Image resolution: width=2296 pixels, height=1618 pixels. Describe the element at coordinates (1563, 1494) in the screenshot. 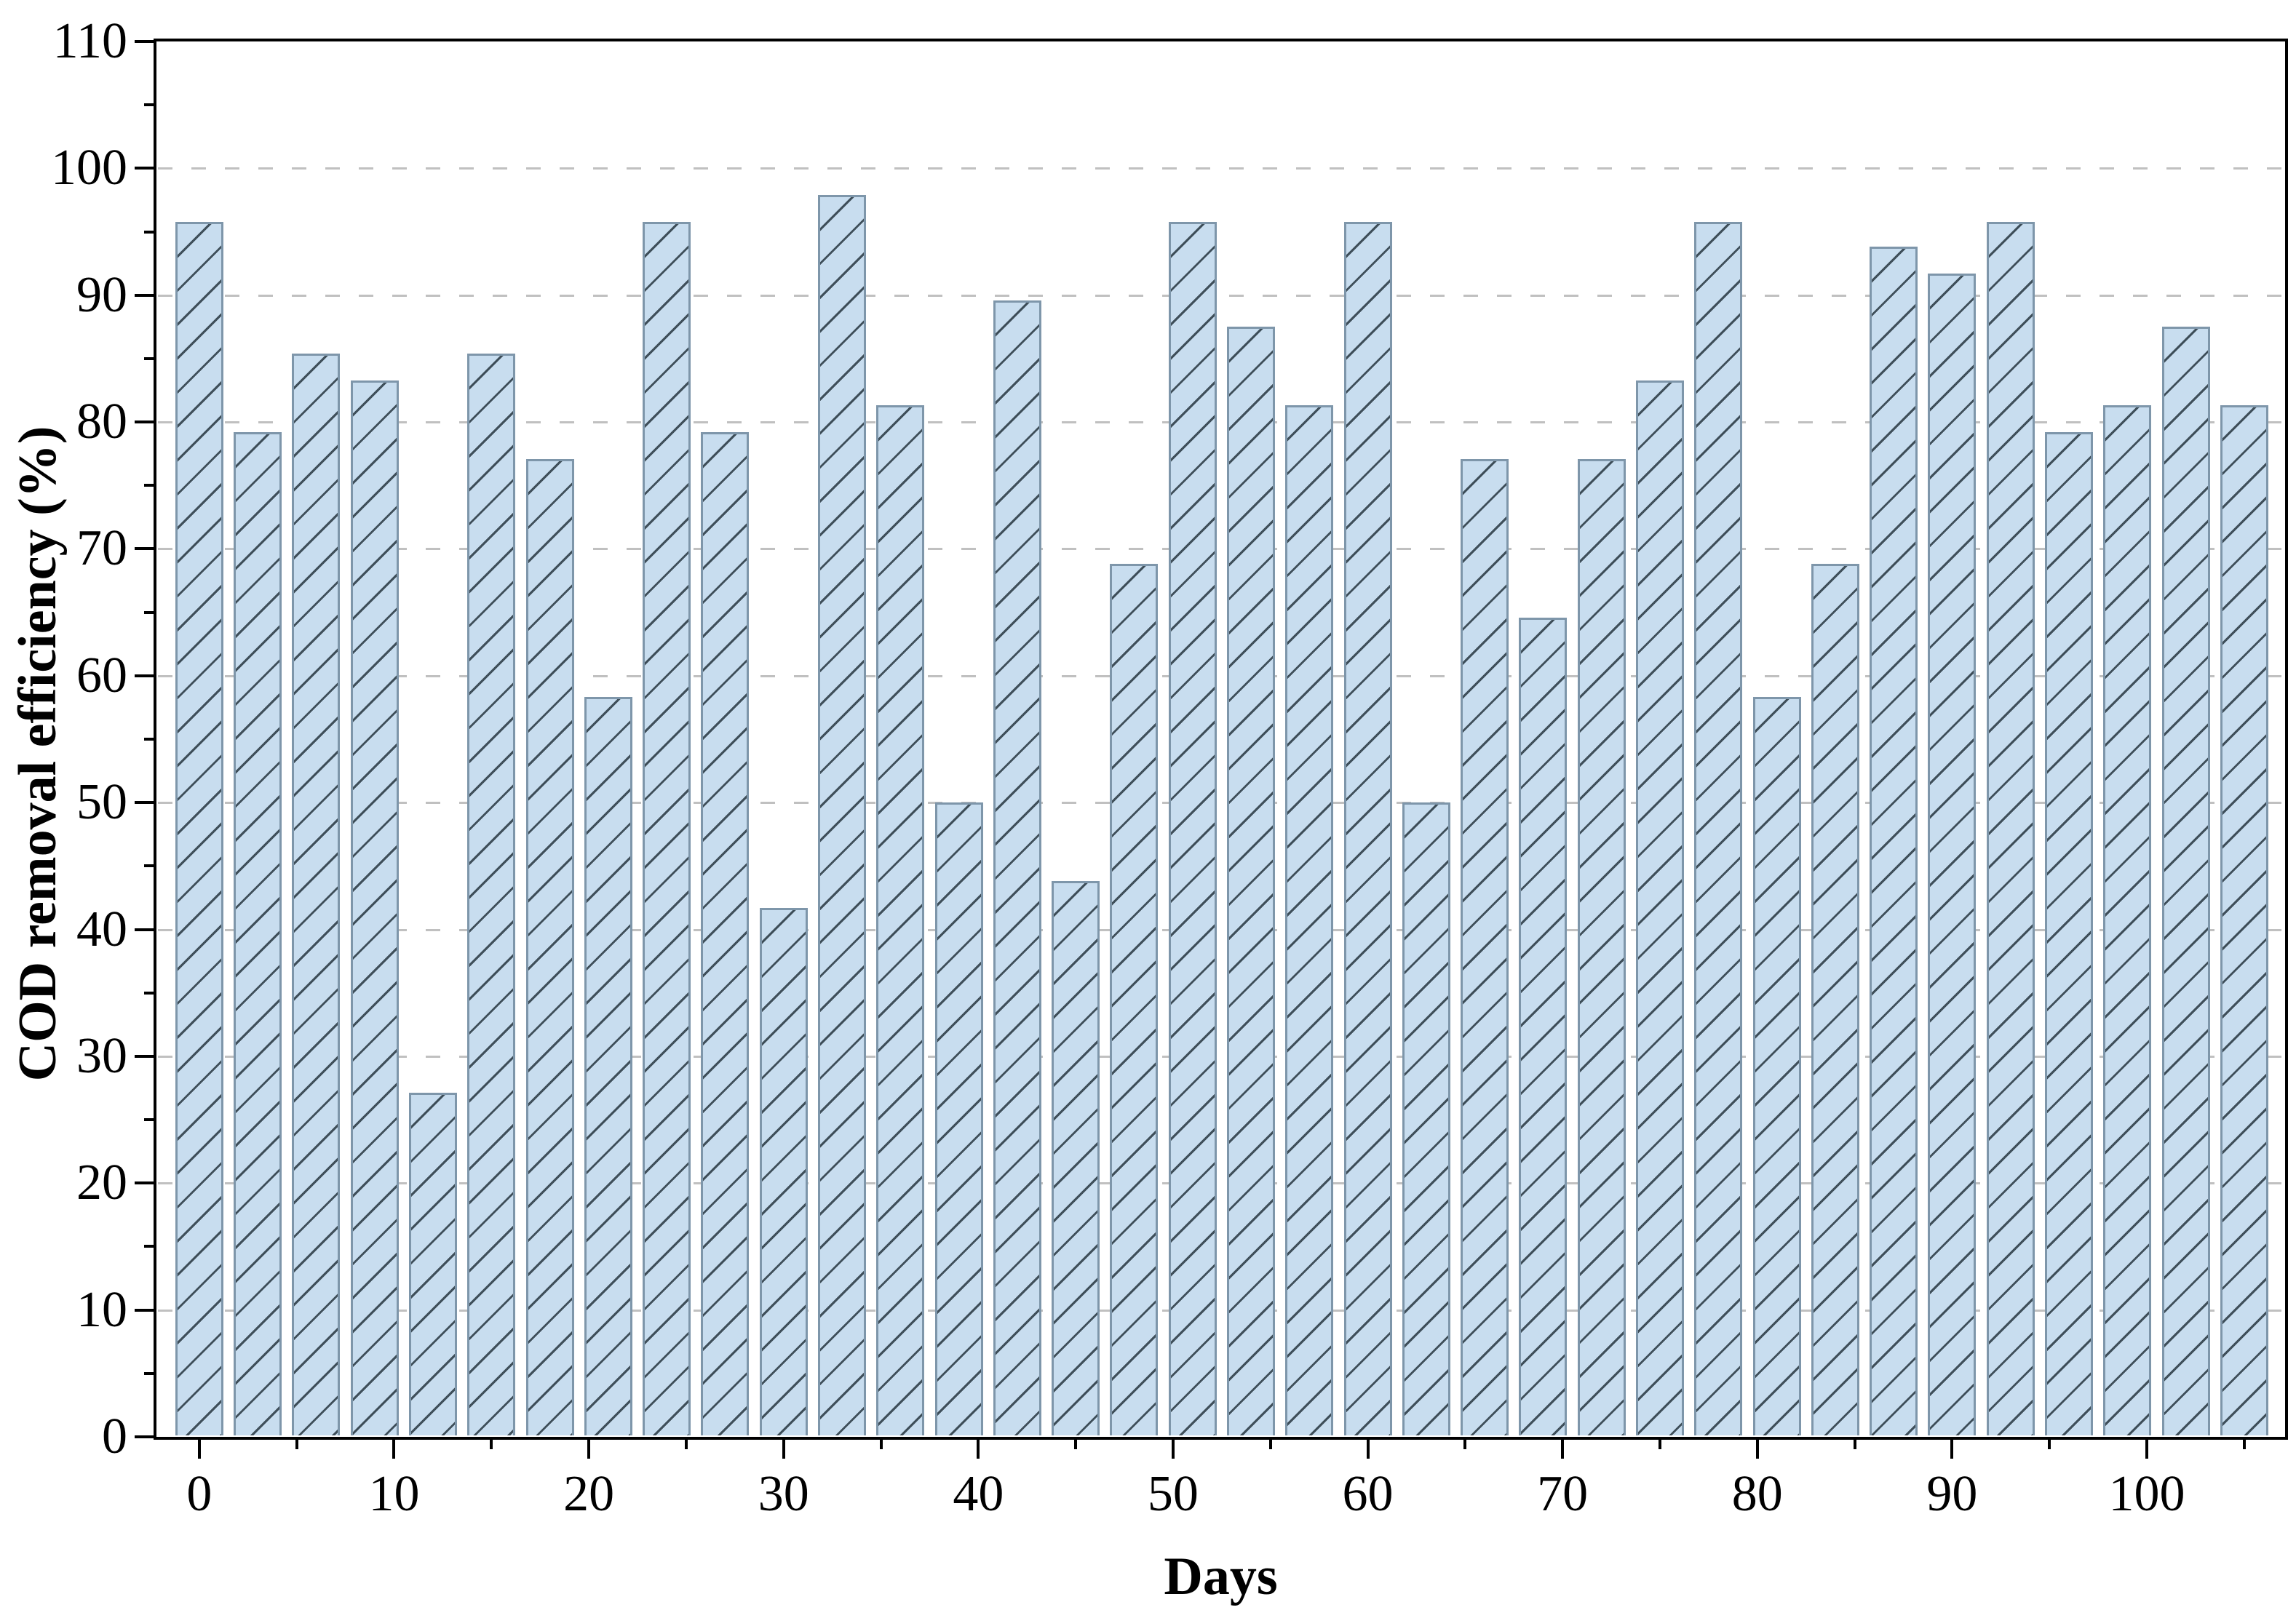

I see `x-tick-label: 70` at that location.